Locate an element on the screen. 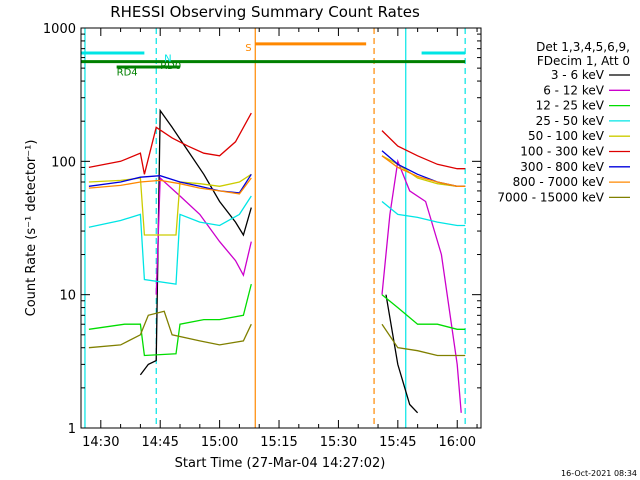  legend-entry-label: 300 - 800 keV is located at coordinates (562, 167).